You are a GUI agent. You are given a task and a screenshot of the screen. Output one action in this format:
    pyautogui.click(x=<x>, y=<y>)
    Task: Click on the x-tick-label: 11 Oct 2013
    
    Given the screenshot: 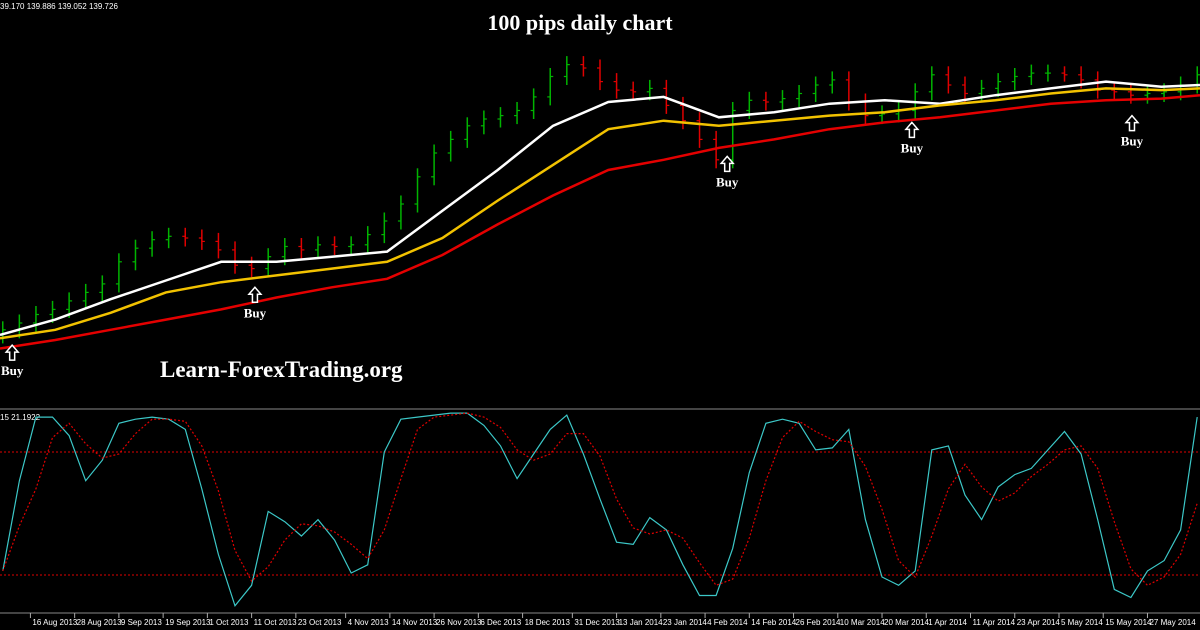 What is the action you would take?
    pyautogui.click(x=276, y=622)
    